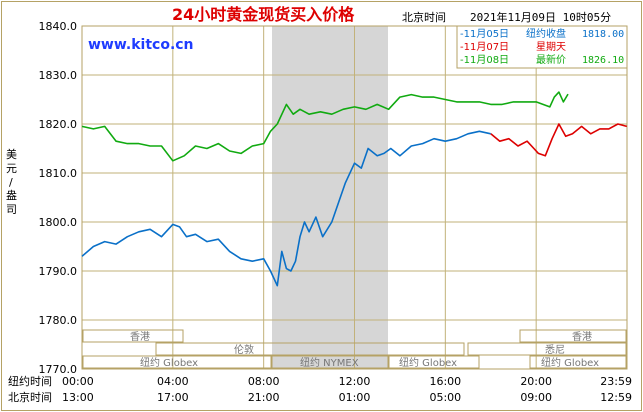 The width and height of the screenshot is (643, 412). What do you see at coordinates (263, 14) in the screenshot?
I see `chart-title: 24小时黄金现货买入价格` at bounding box center [263, 14].